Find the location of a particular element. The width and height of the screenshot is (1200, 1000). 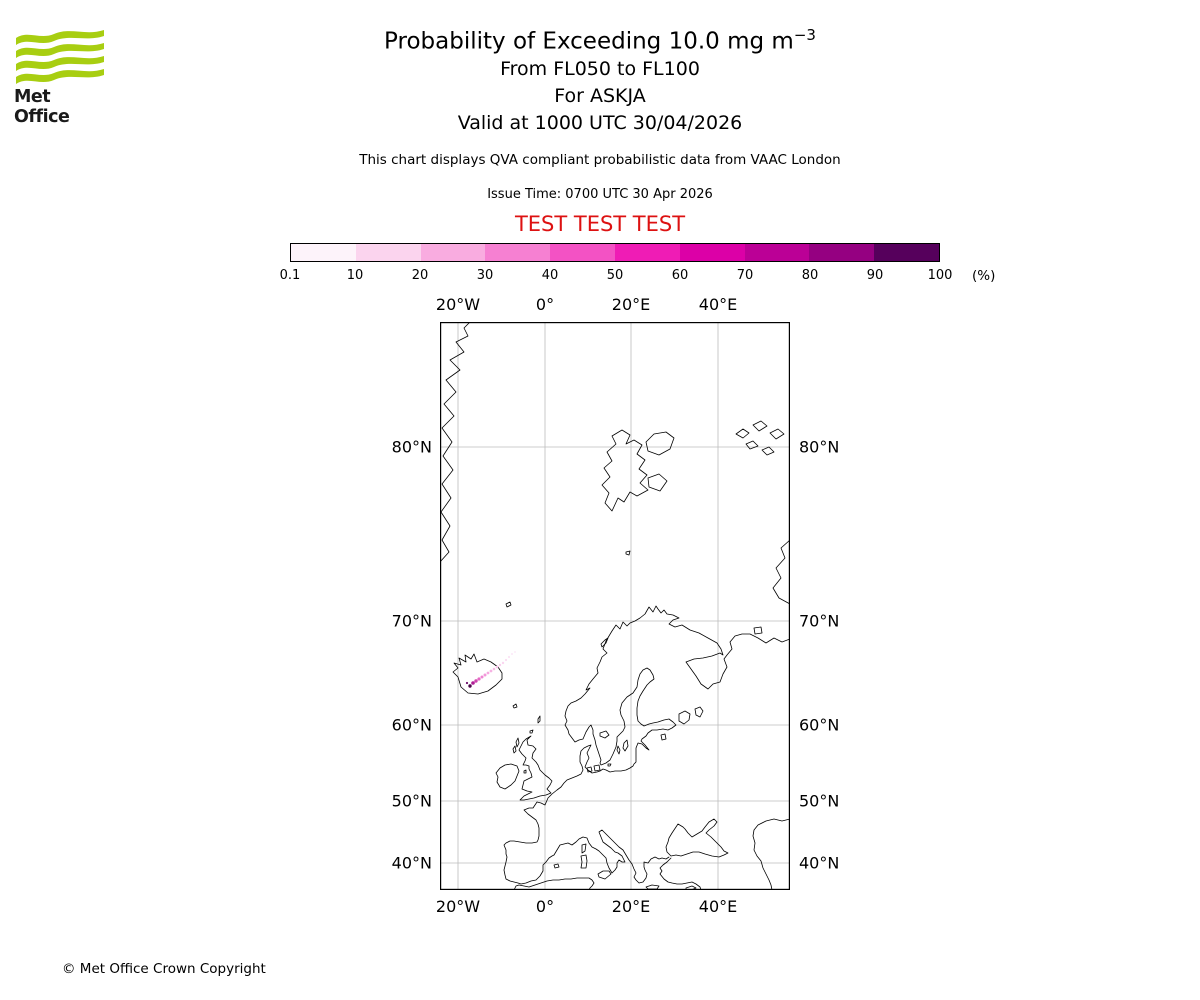

lon-label-bottom-40e: 40°E is located at coordinates (718, 906).